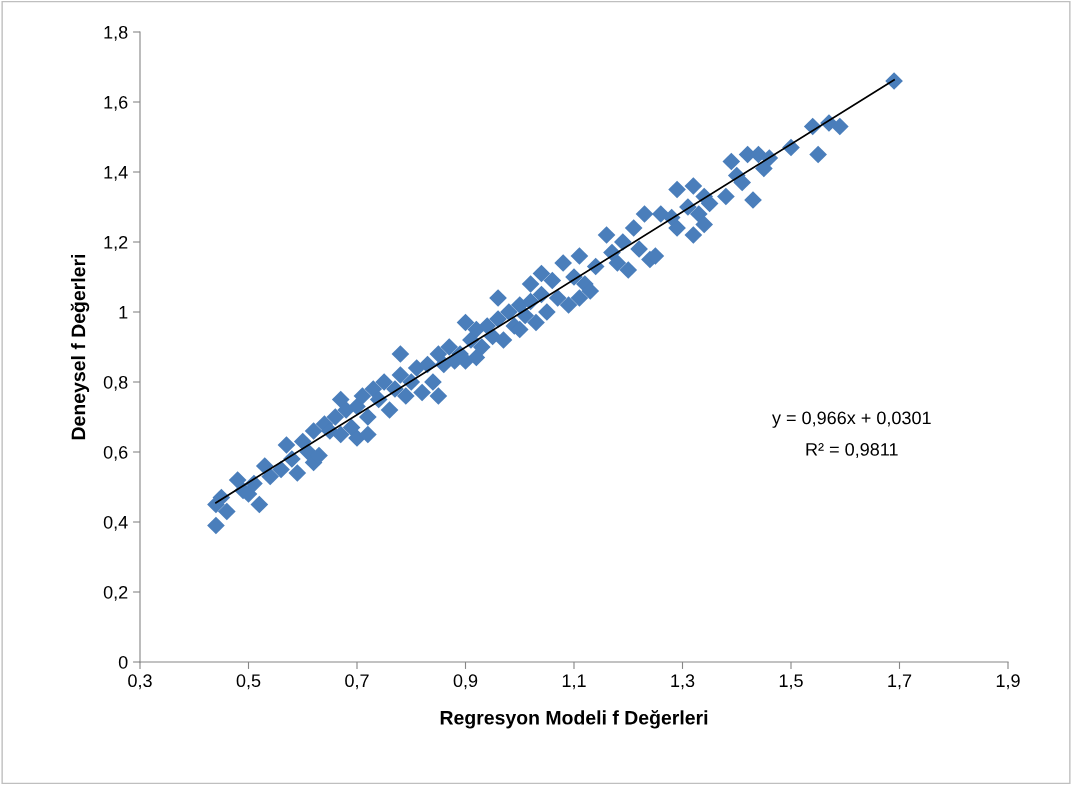 The width and height of the screenshot is (1072, 785). Describe the element at coordinates (852, 450) in the screenshot. I see `annotation: R² = 0,9811` at that location.